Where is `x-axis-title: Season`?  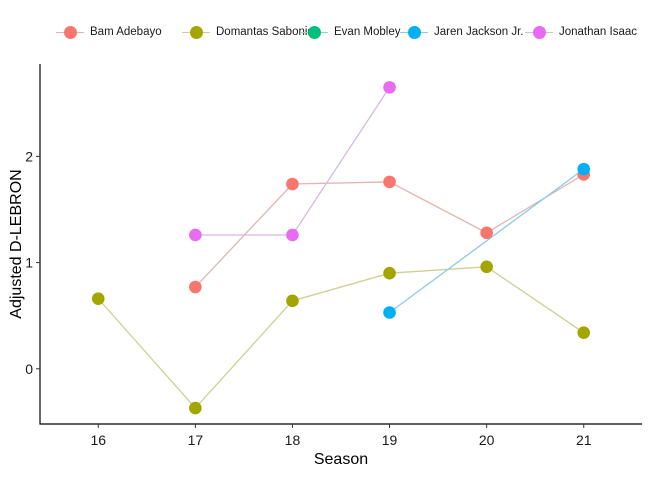 x-axis-title: Season is located at coordinates (341, 459).